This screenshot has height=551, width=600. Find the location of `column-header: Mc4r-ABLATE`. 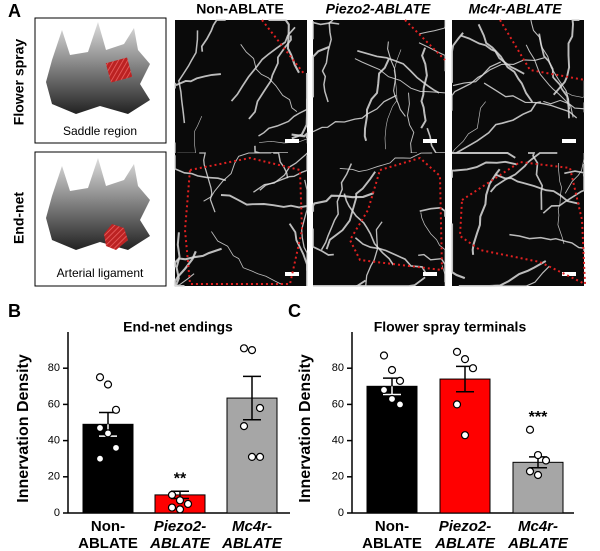

column-header: Mc4r-ABLATE is located at coordinates (515, 9).